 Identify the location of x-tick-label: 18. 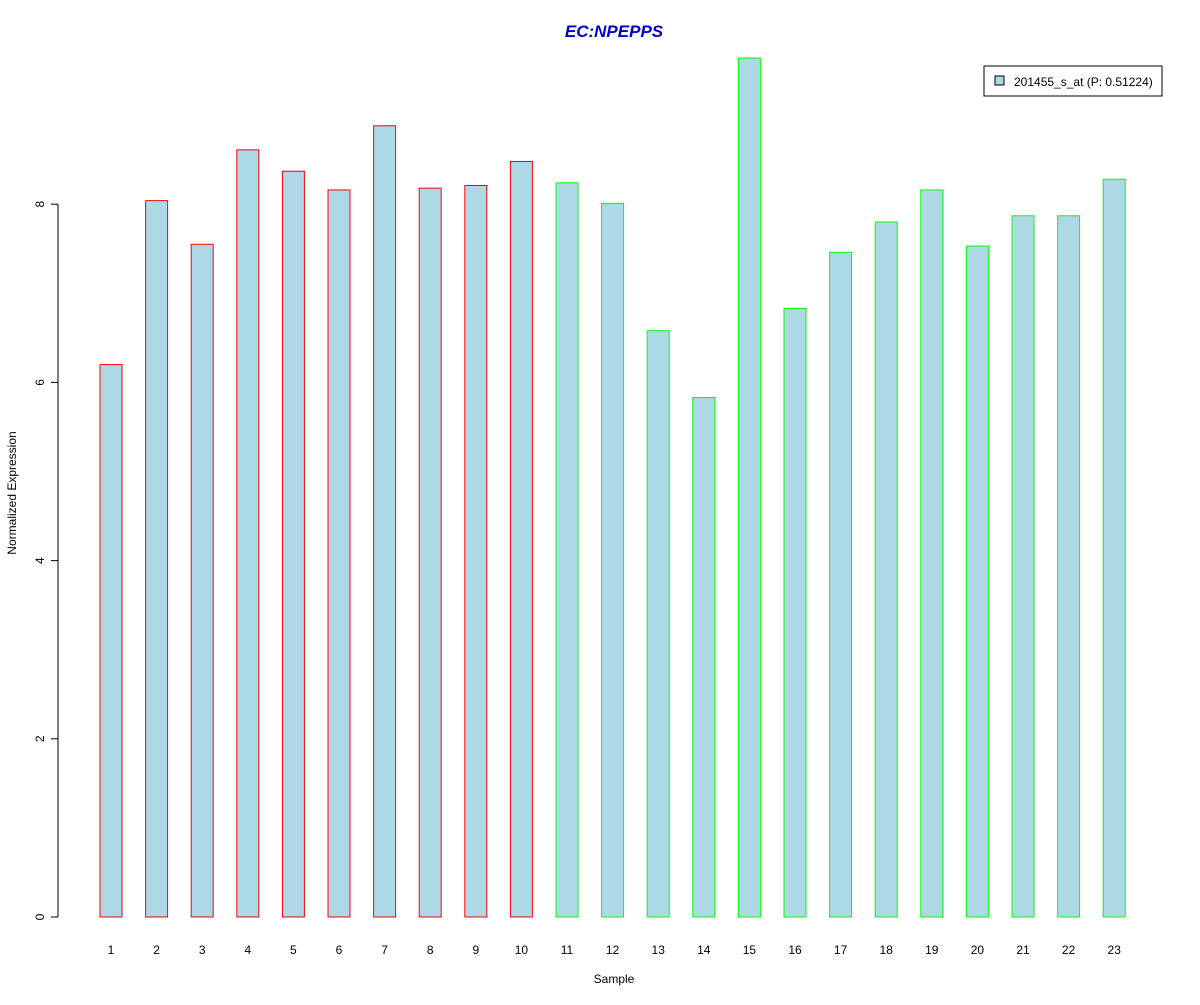
(887, 950).